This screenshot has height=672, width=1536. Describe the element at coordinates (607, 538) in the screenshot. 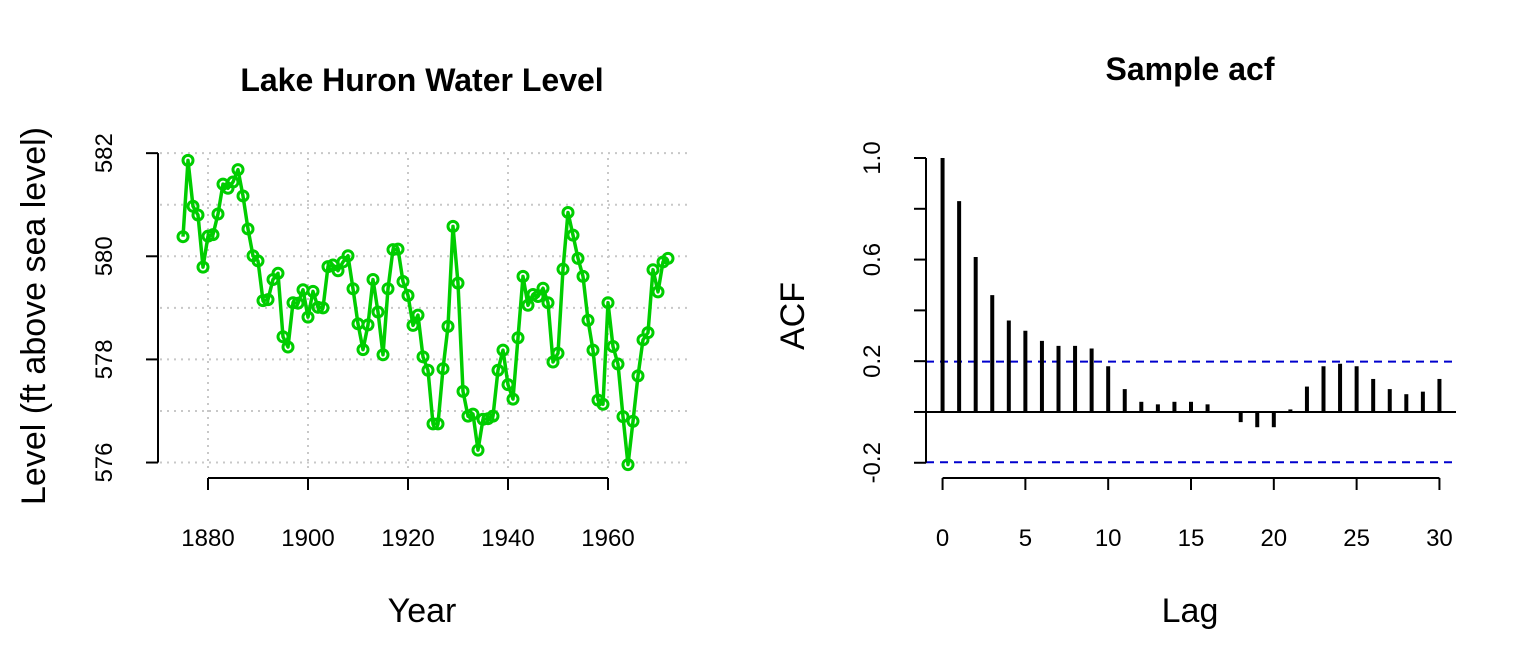

I see `x-tick-label: 1960` at that location.